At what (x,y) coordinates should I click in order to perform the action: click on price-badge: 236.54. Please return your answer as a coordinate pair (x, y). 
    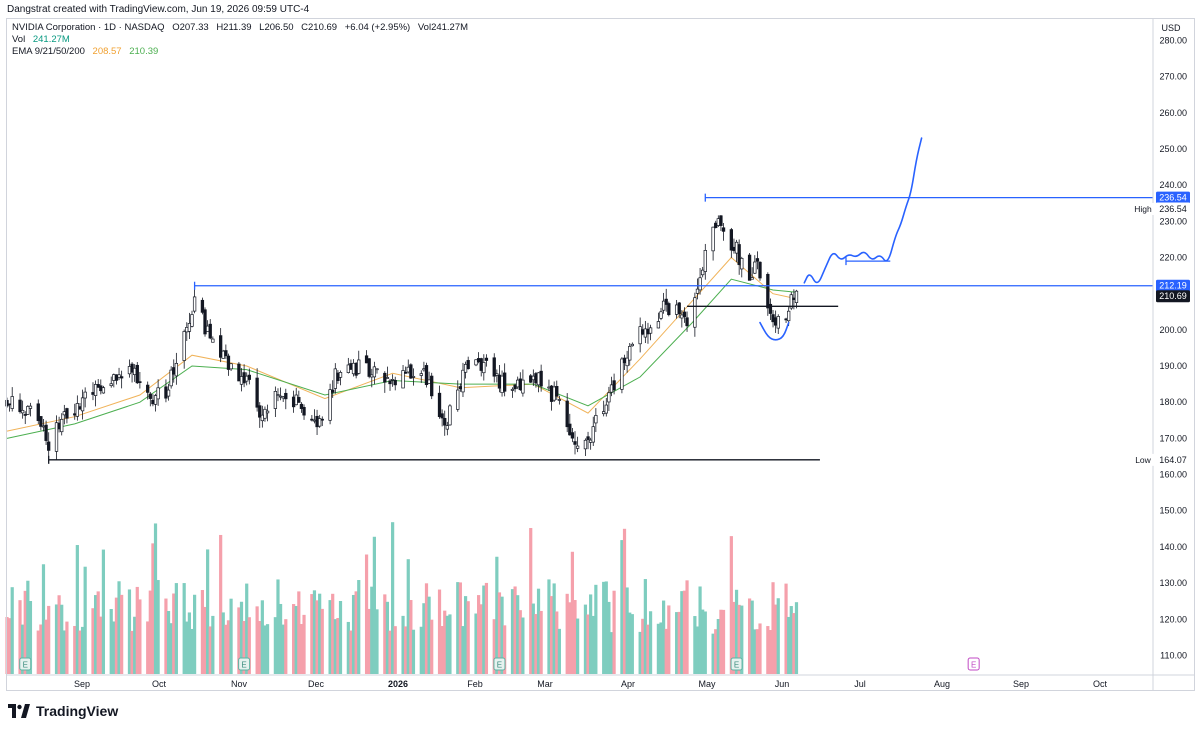
    Looking at the image, I should click on (1173, 209).